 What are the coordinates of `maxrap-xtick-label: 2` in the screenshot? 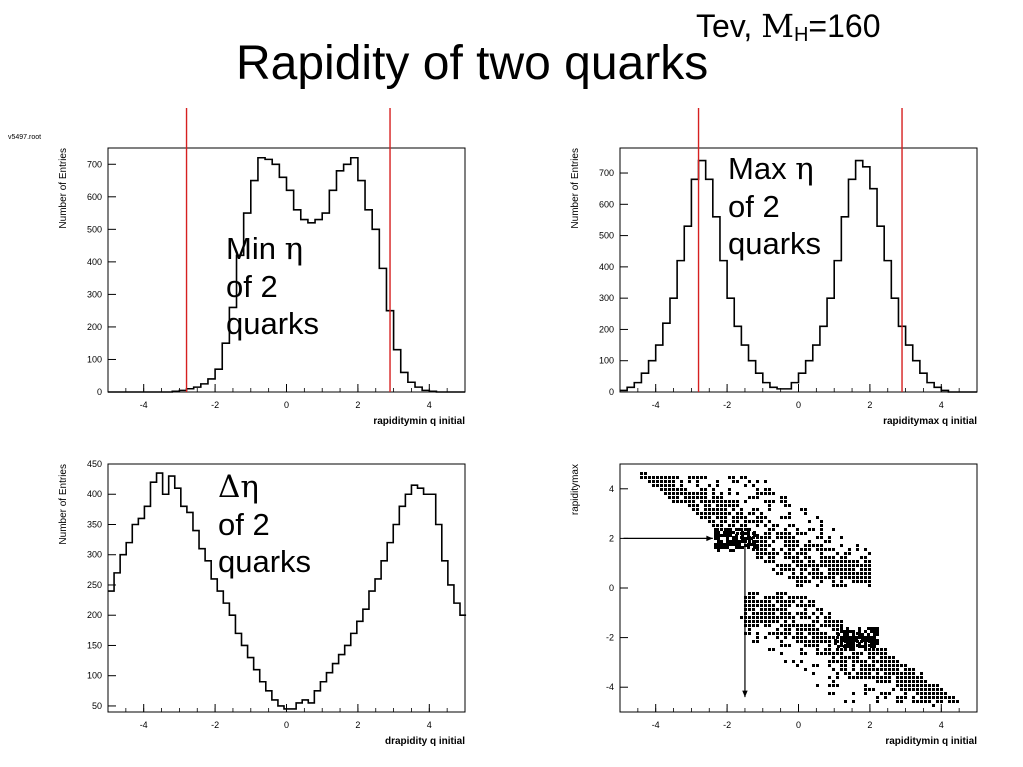 It's located at (869, 405).